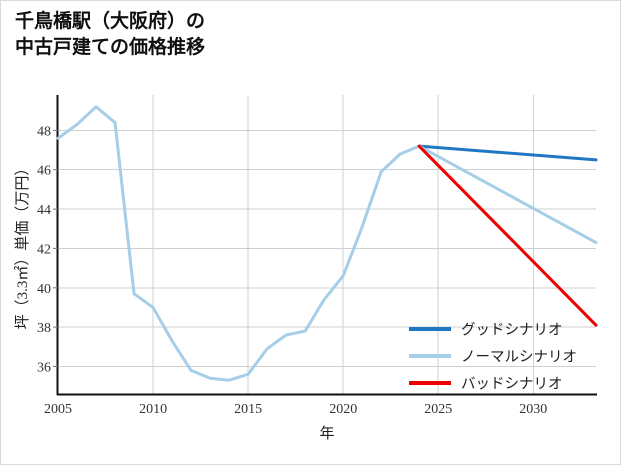 The height and width of the screenshot is (465, 621). Describe the element at coordinates (519, 358) in the screenshot. I see `legend-label: ノーマルシナリオ` at that location.